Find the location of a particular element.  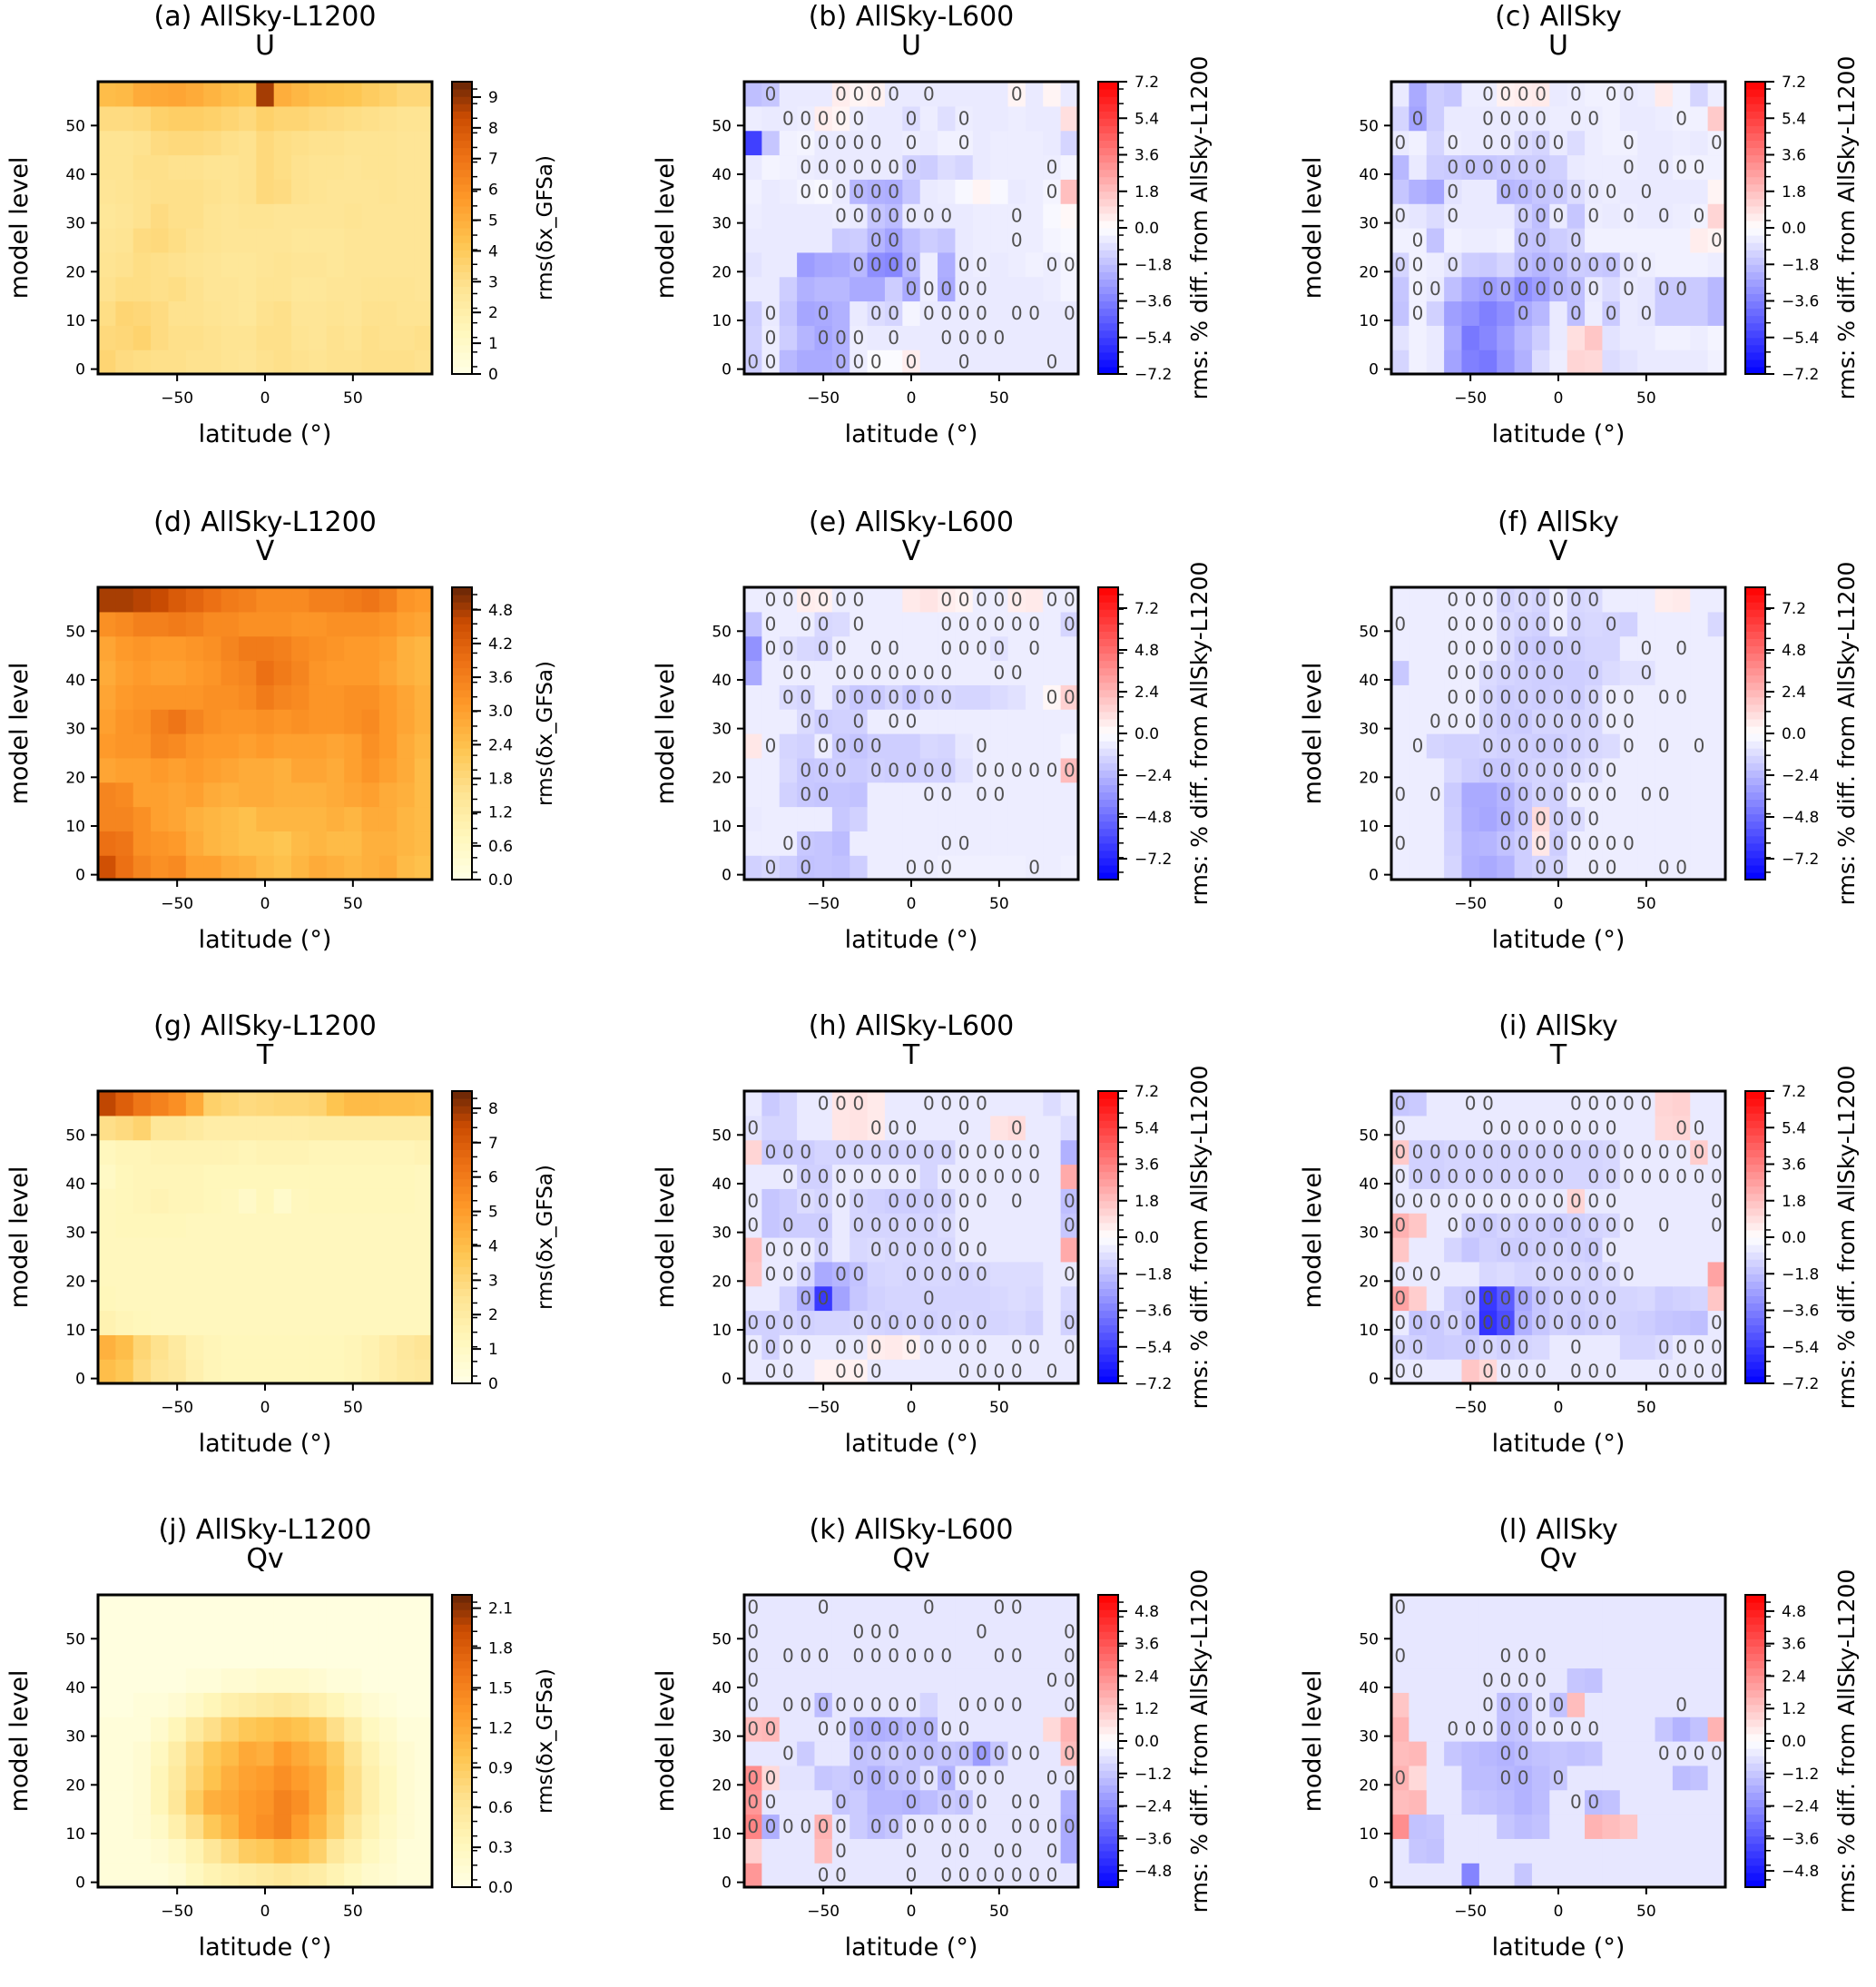

colorbar-tick-label: 0 is located at coordinates (493, 375).